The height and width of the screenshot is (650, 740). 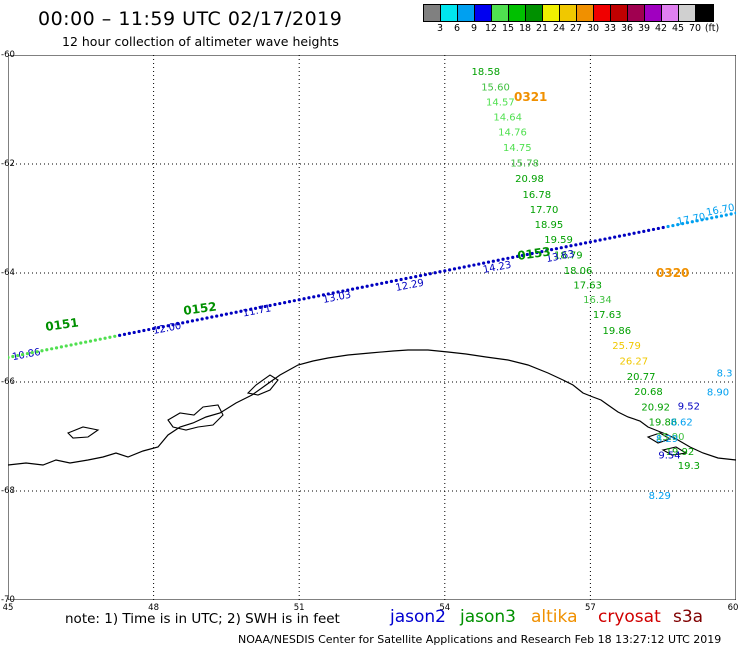 I want to click on legend-item-altika: altika, so click(x=554, y=617).